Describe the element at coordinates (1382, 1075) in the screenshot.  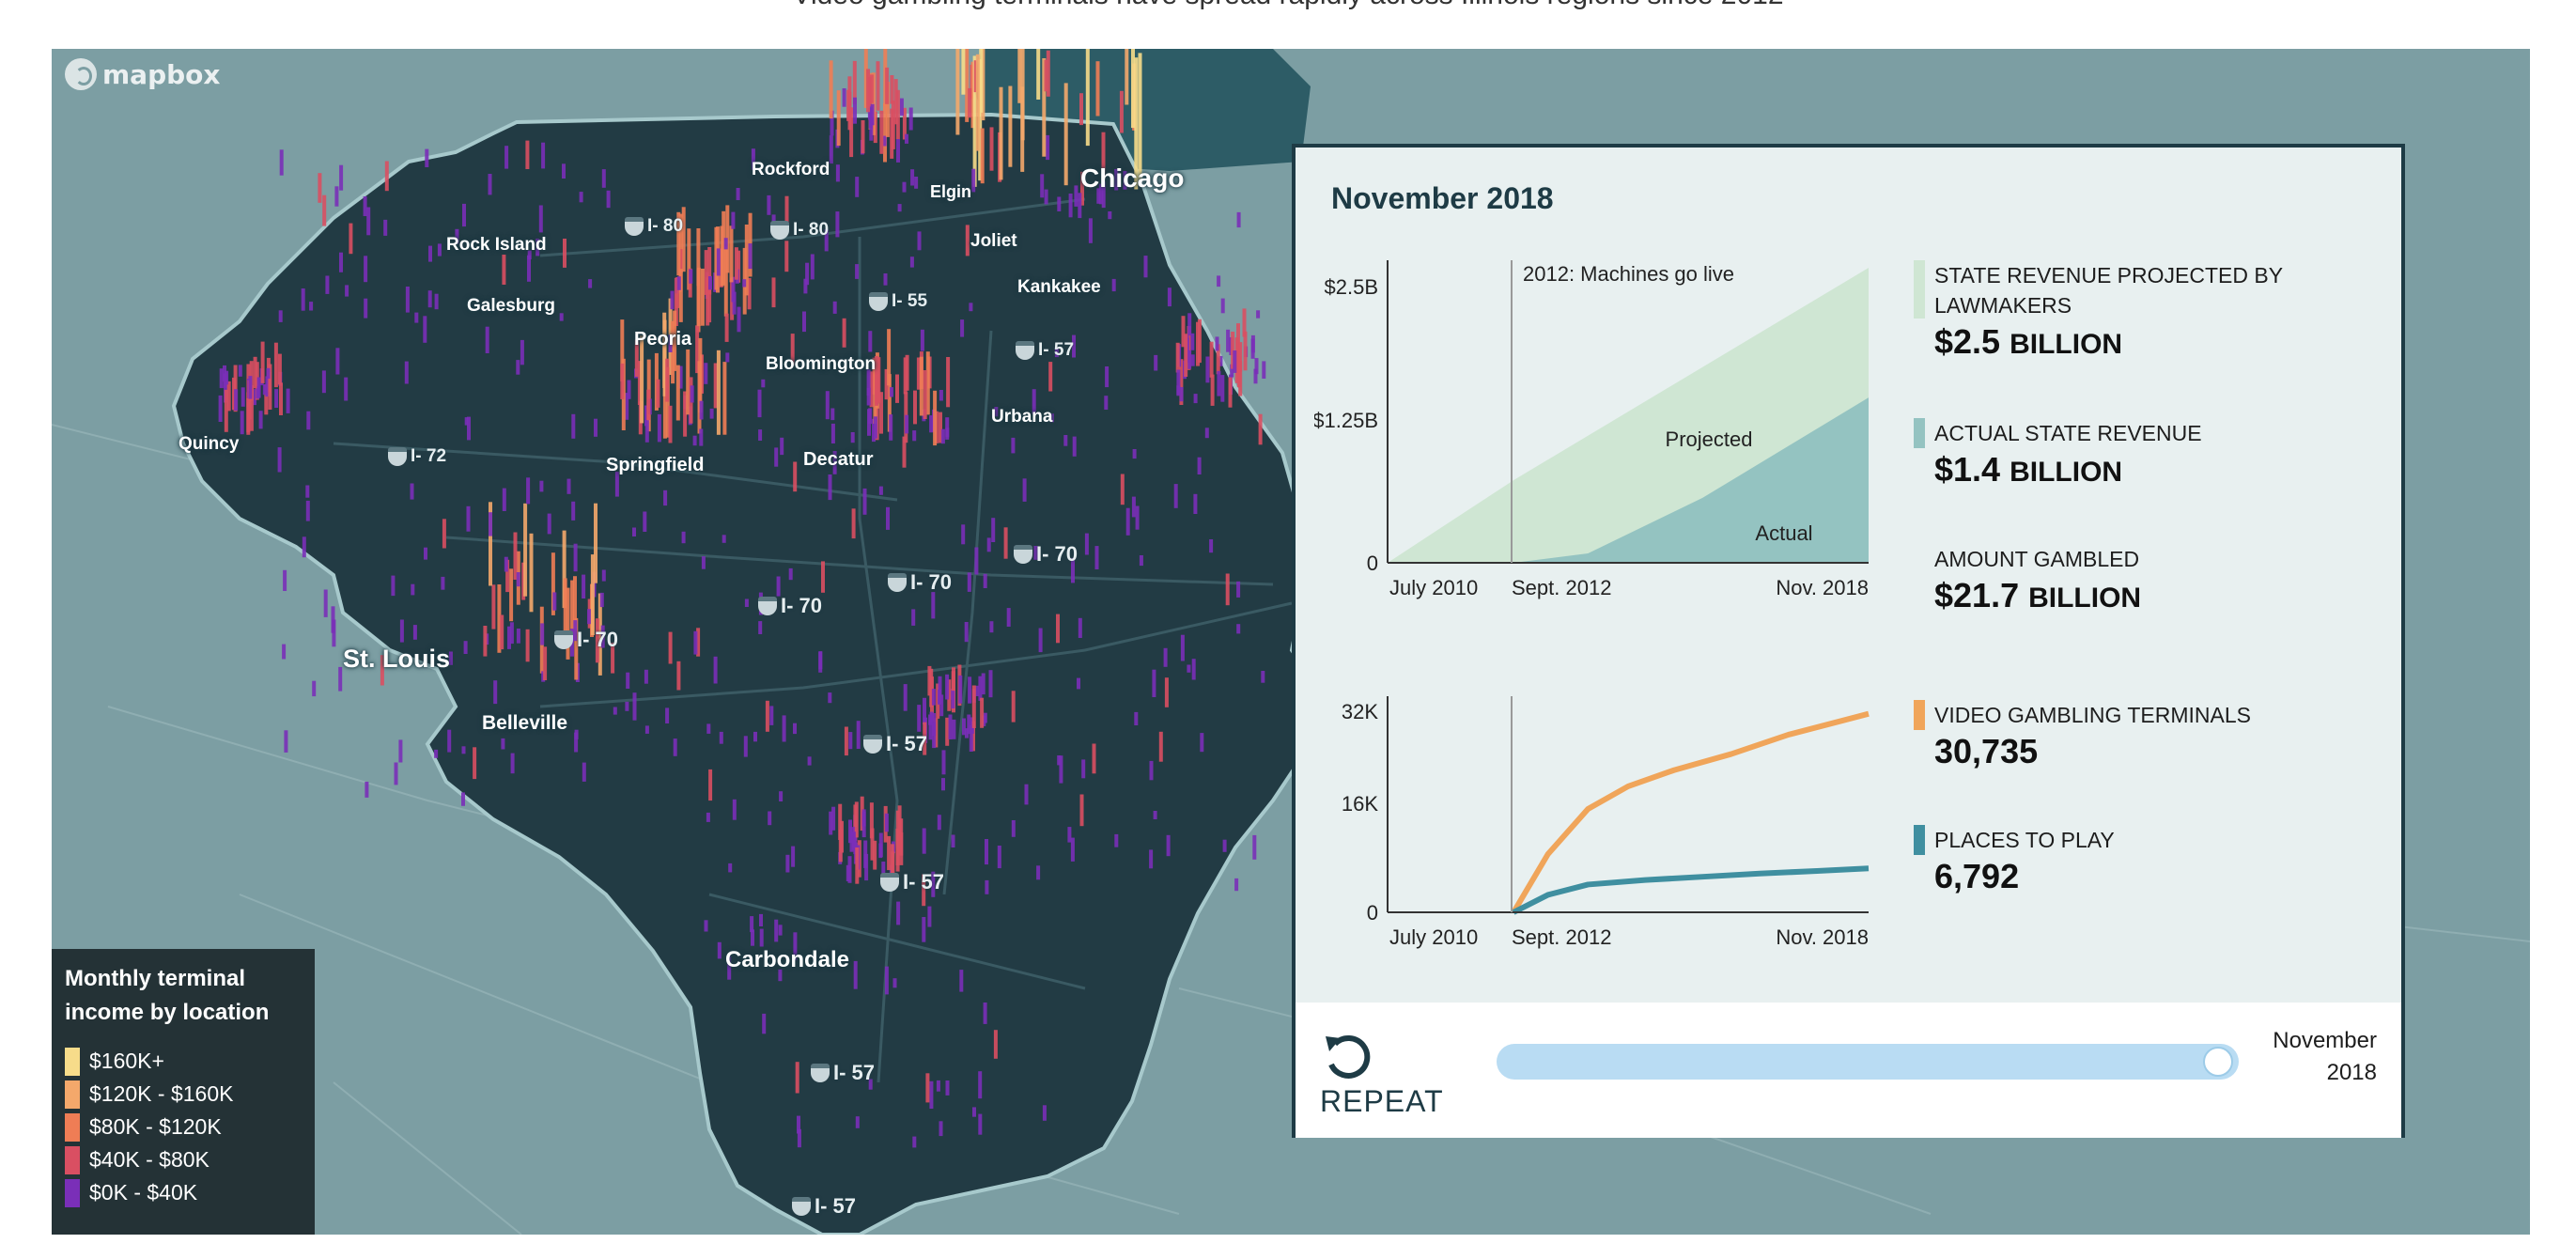
I see `repeat-button: REPEAT` at that location.